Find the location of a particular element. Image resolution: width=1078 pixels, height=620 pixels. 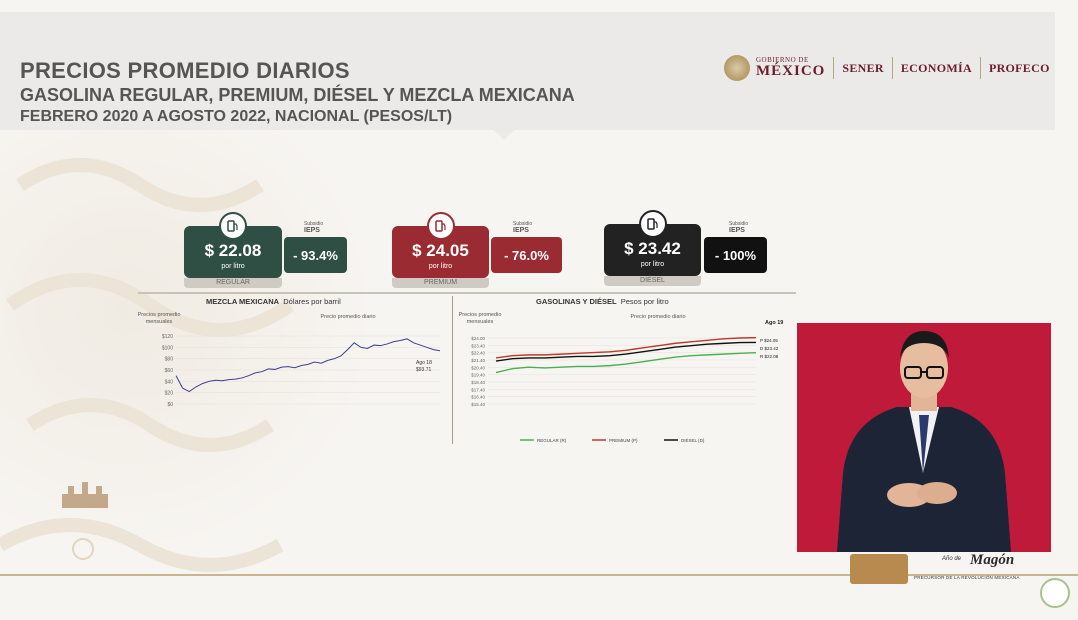

magon-subtitle: PRECURSOR DE LA REVOLUCIÓN MEXICANA is located at coordinates (967, 577).